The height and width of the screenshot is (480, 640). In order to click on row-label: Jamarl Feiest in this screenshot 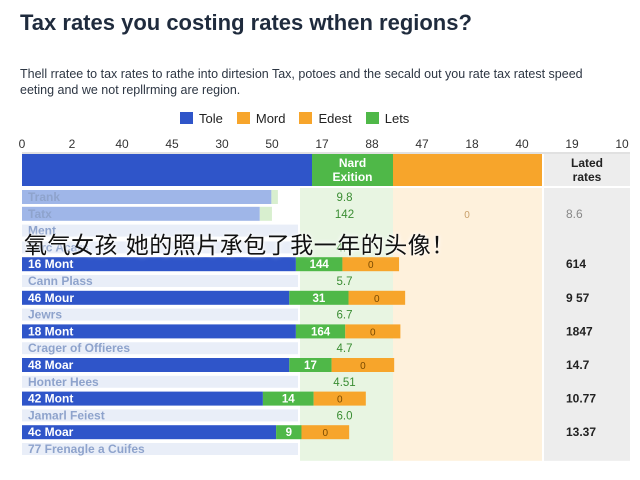, I will do `click(66, 415)`.